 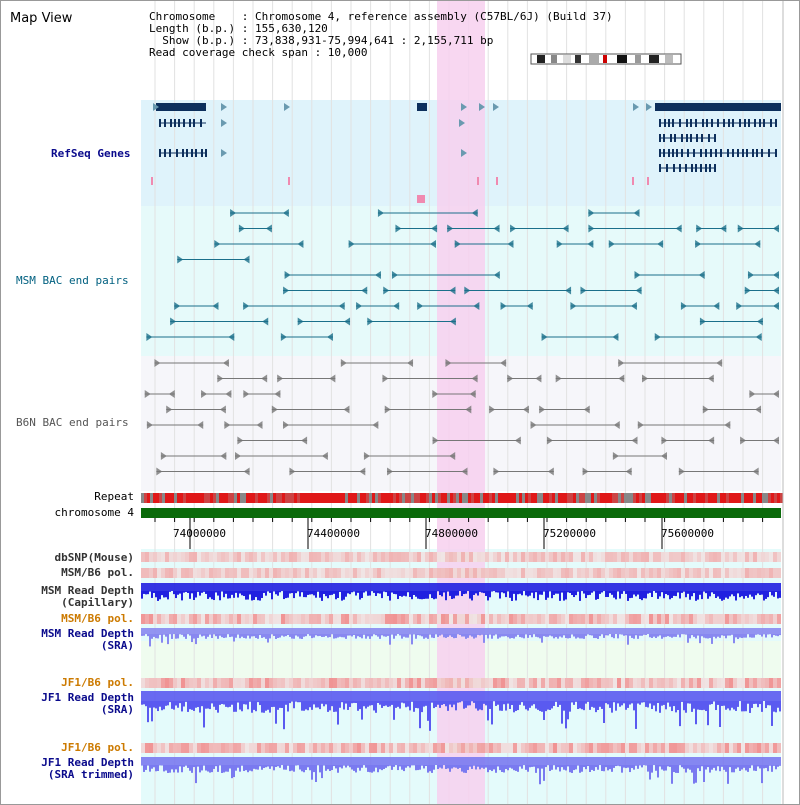 What do you see at coordinates (289, 181) in the screenshot?
I see `gene-marker` at bounding box center [289, 181].